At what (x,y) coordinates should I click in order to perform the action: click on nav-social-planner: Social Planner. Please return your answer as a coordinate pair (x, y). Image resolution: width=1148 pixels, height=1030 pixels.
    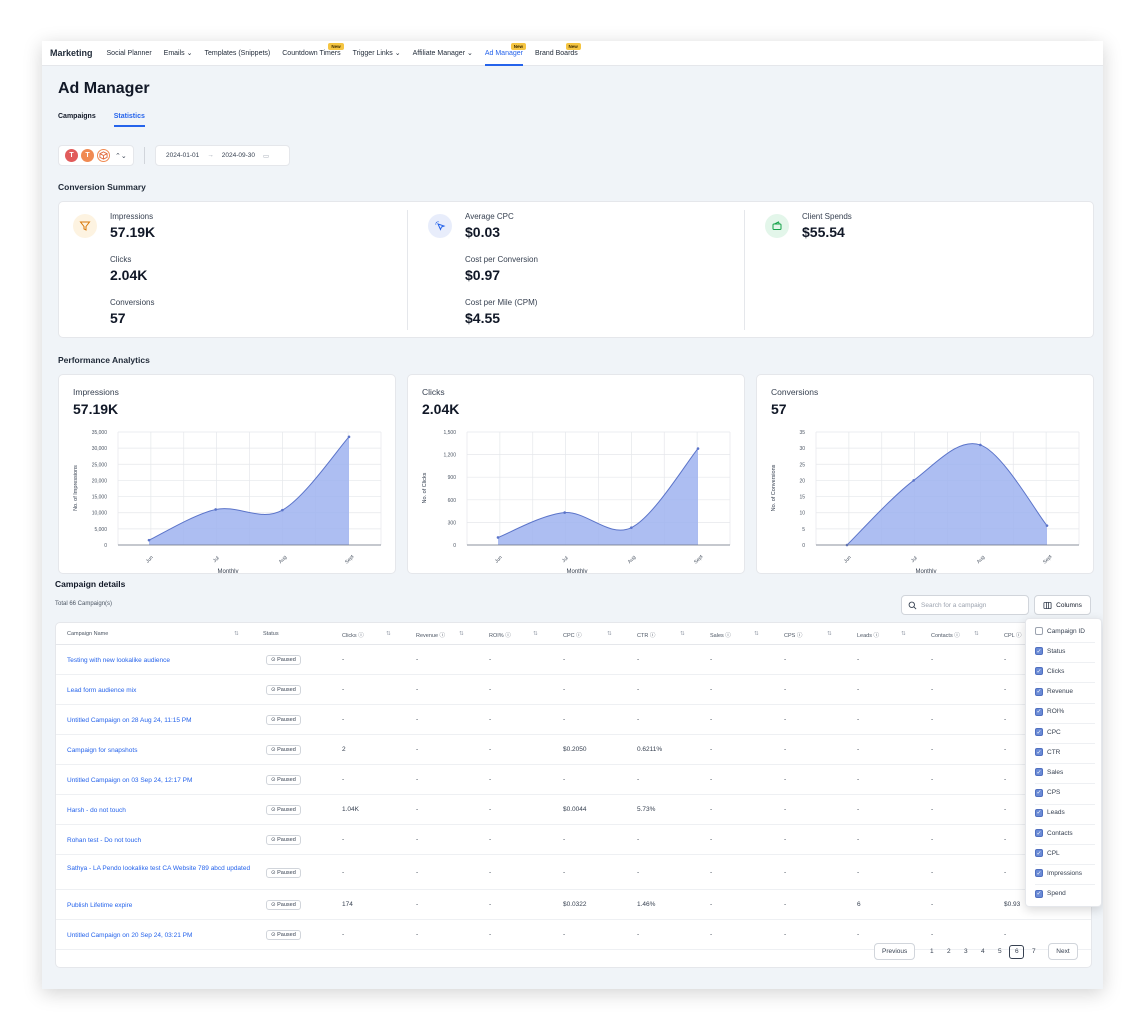
    Looking at the image, I should click on (129, 53).